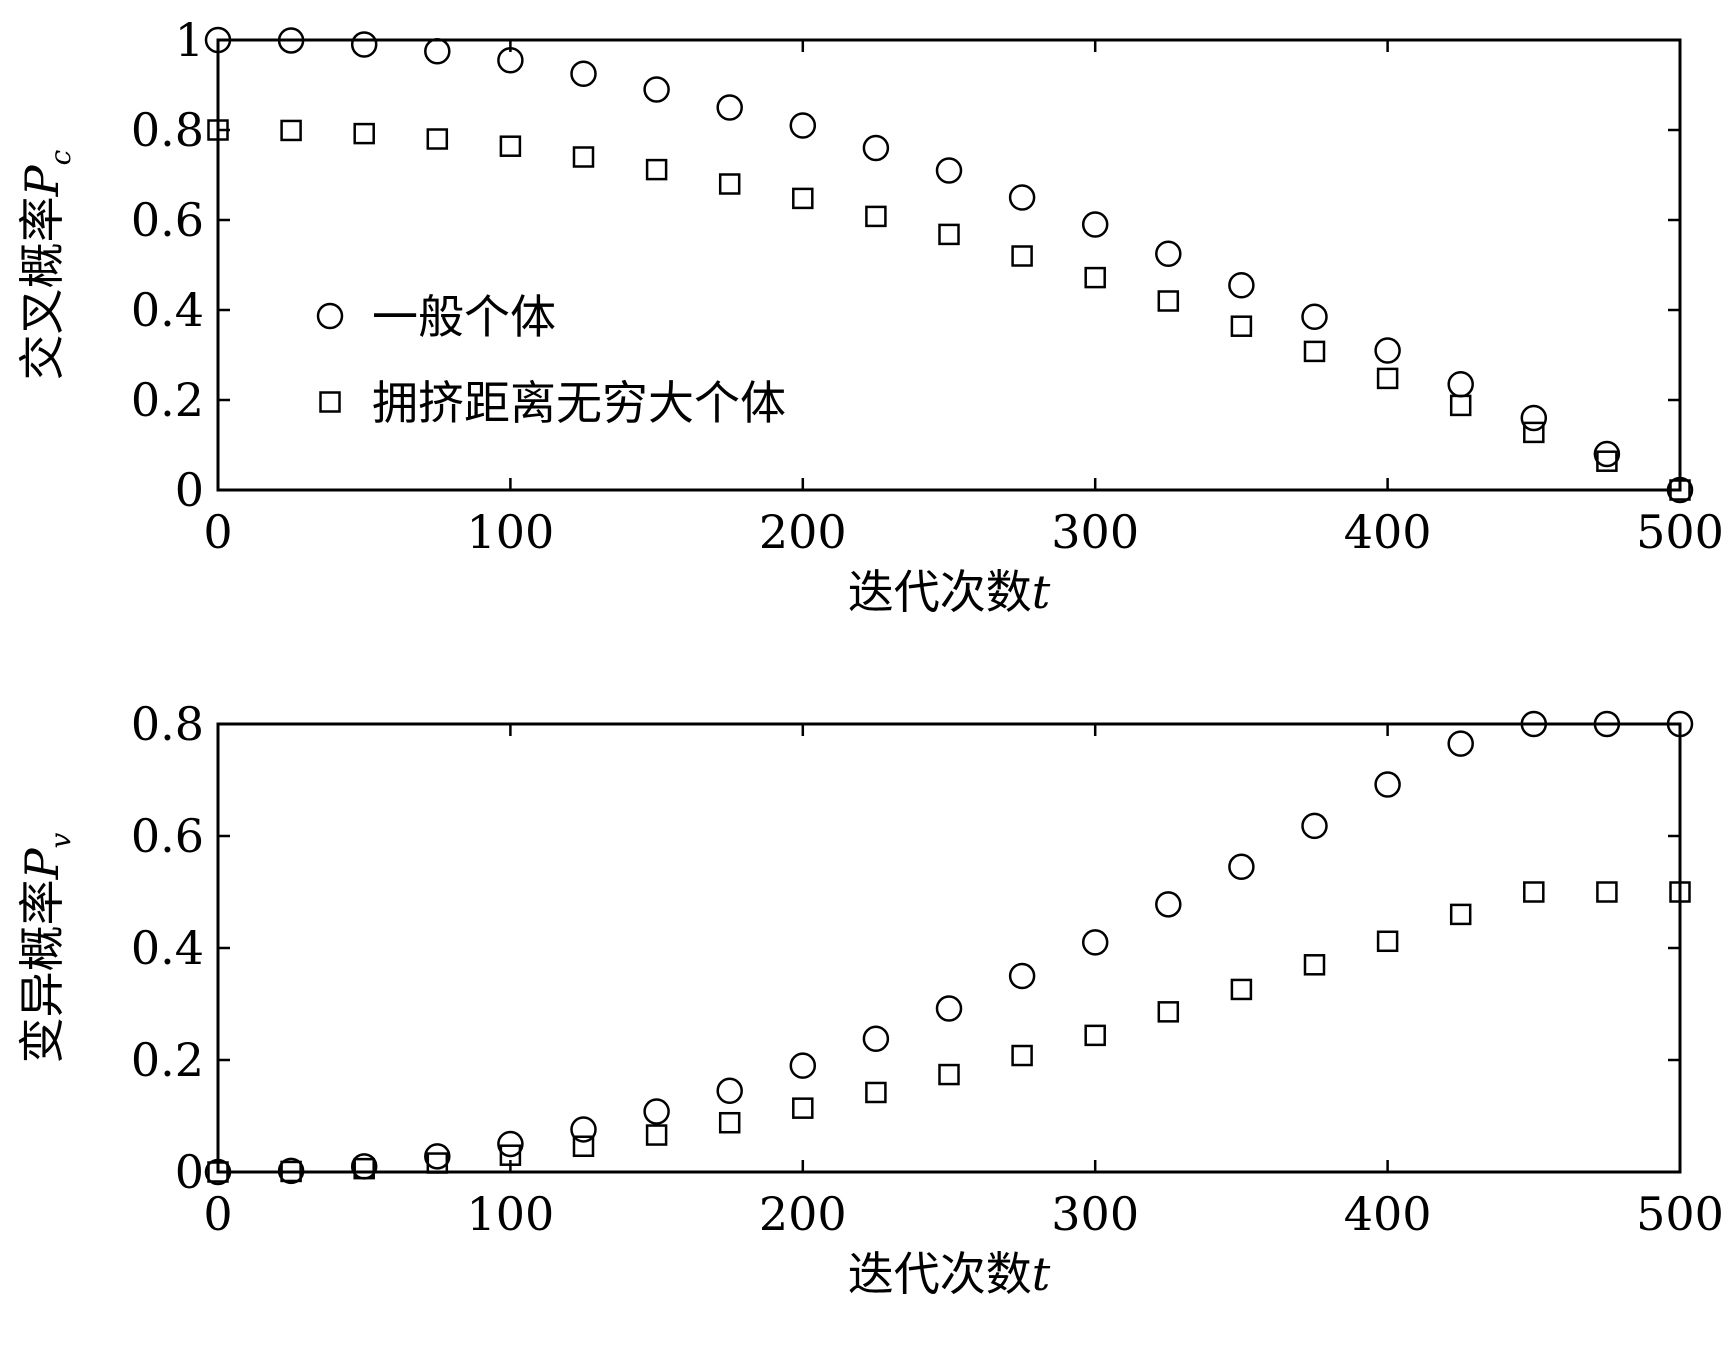  I want to click on y-tick-label: 1, so click(189, 40).